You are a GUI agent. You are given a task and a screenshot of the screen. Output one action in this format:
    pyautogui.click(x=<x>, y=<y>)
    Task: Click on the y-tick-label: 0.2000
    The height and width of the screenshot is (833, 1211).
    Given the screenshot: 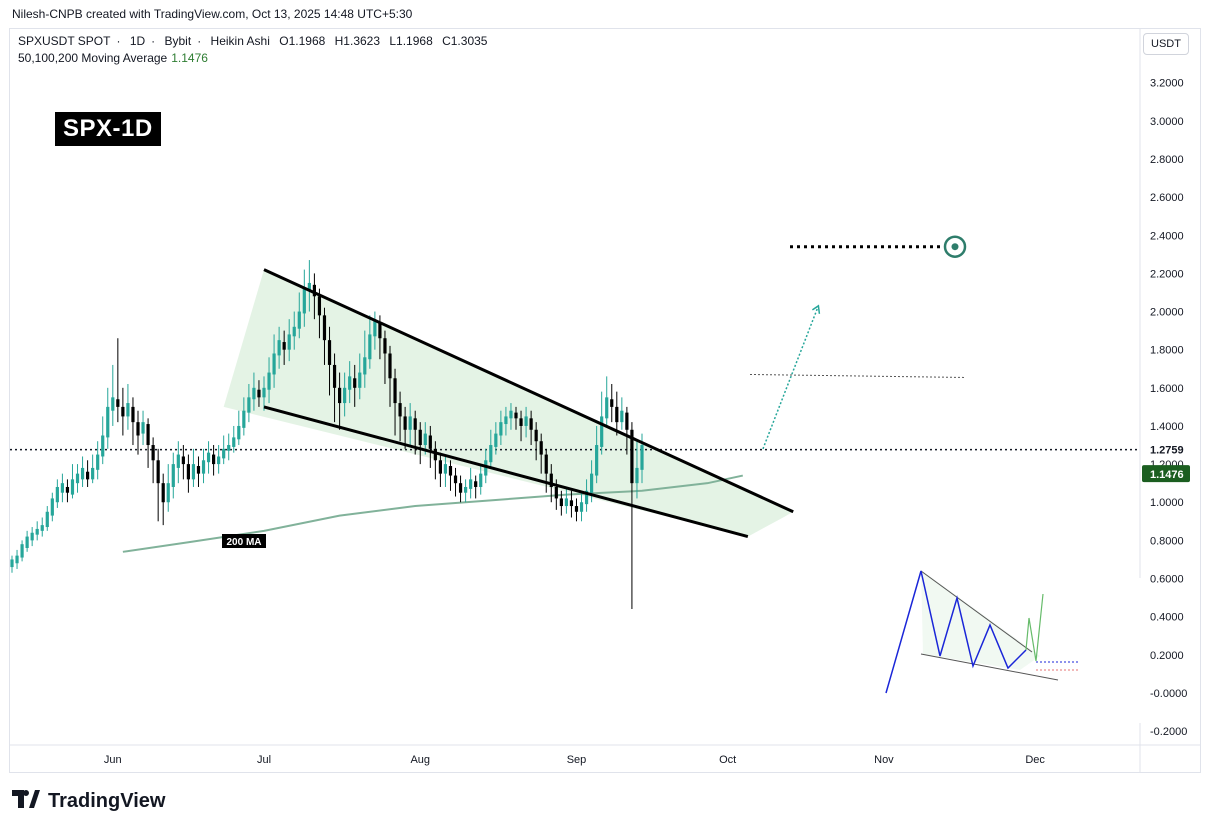 What is the action you would take?
    pyautogui.click(x=1167, y=656)
    